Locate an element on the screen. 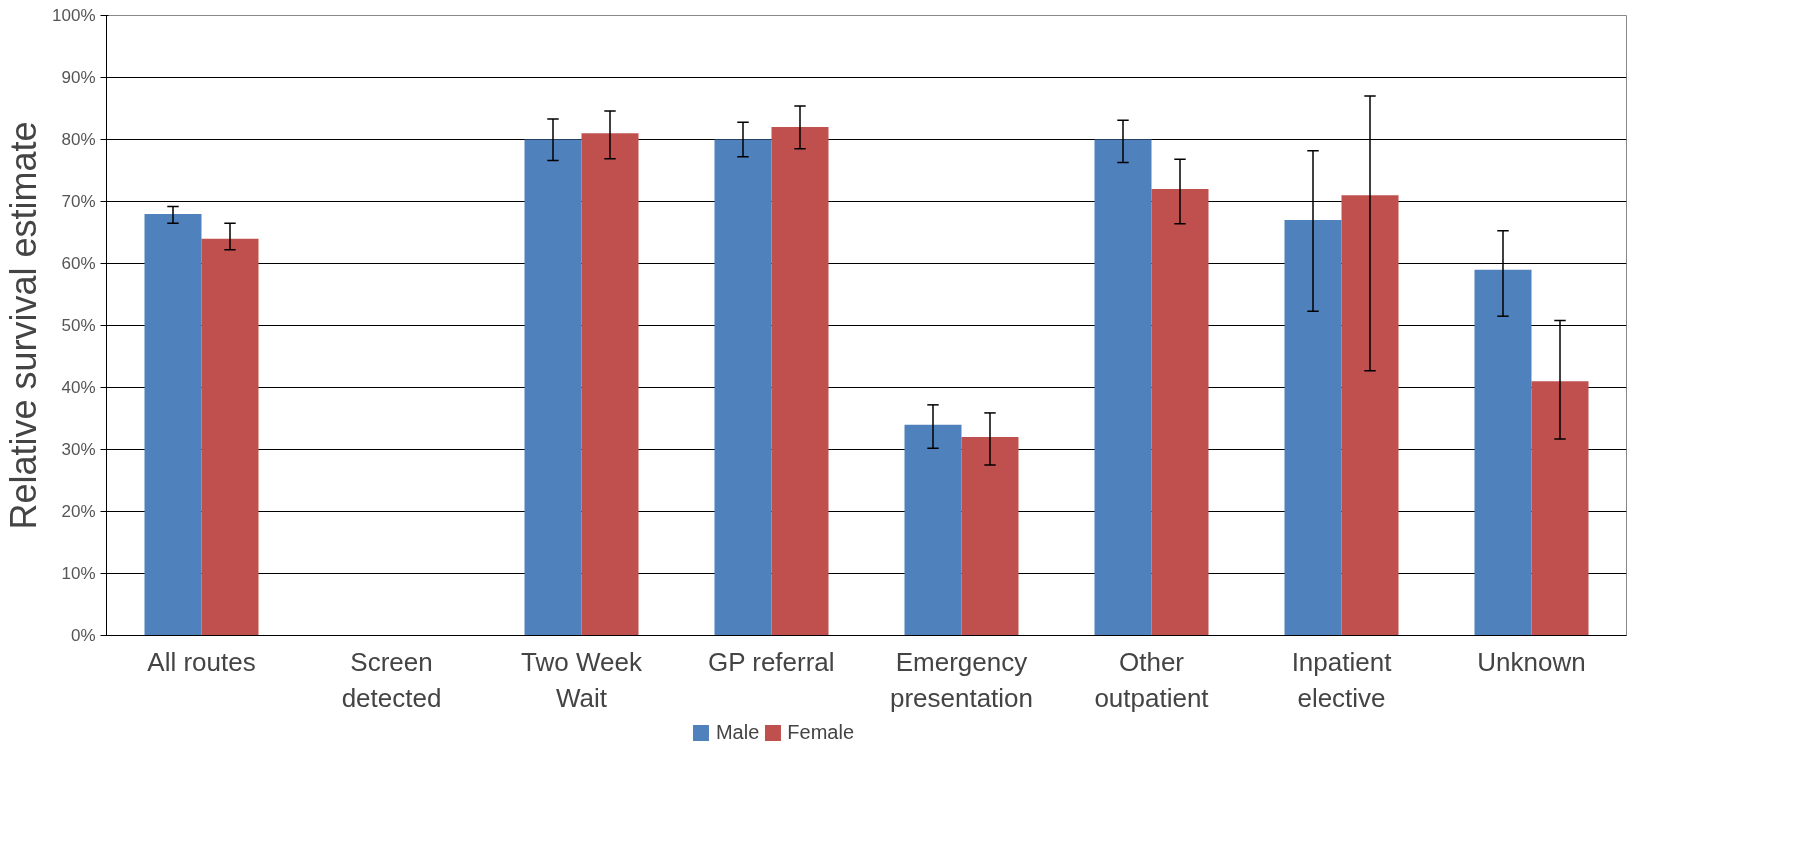 The image size is (1804, 850). x-tick-label: GP referral is located at coordinates (771, 661).